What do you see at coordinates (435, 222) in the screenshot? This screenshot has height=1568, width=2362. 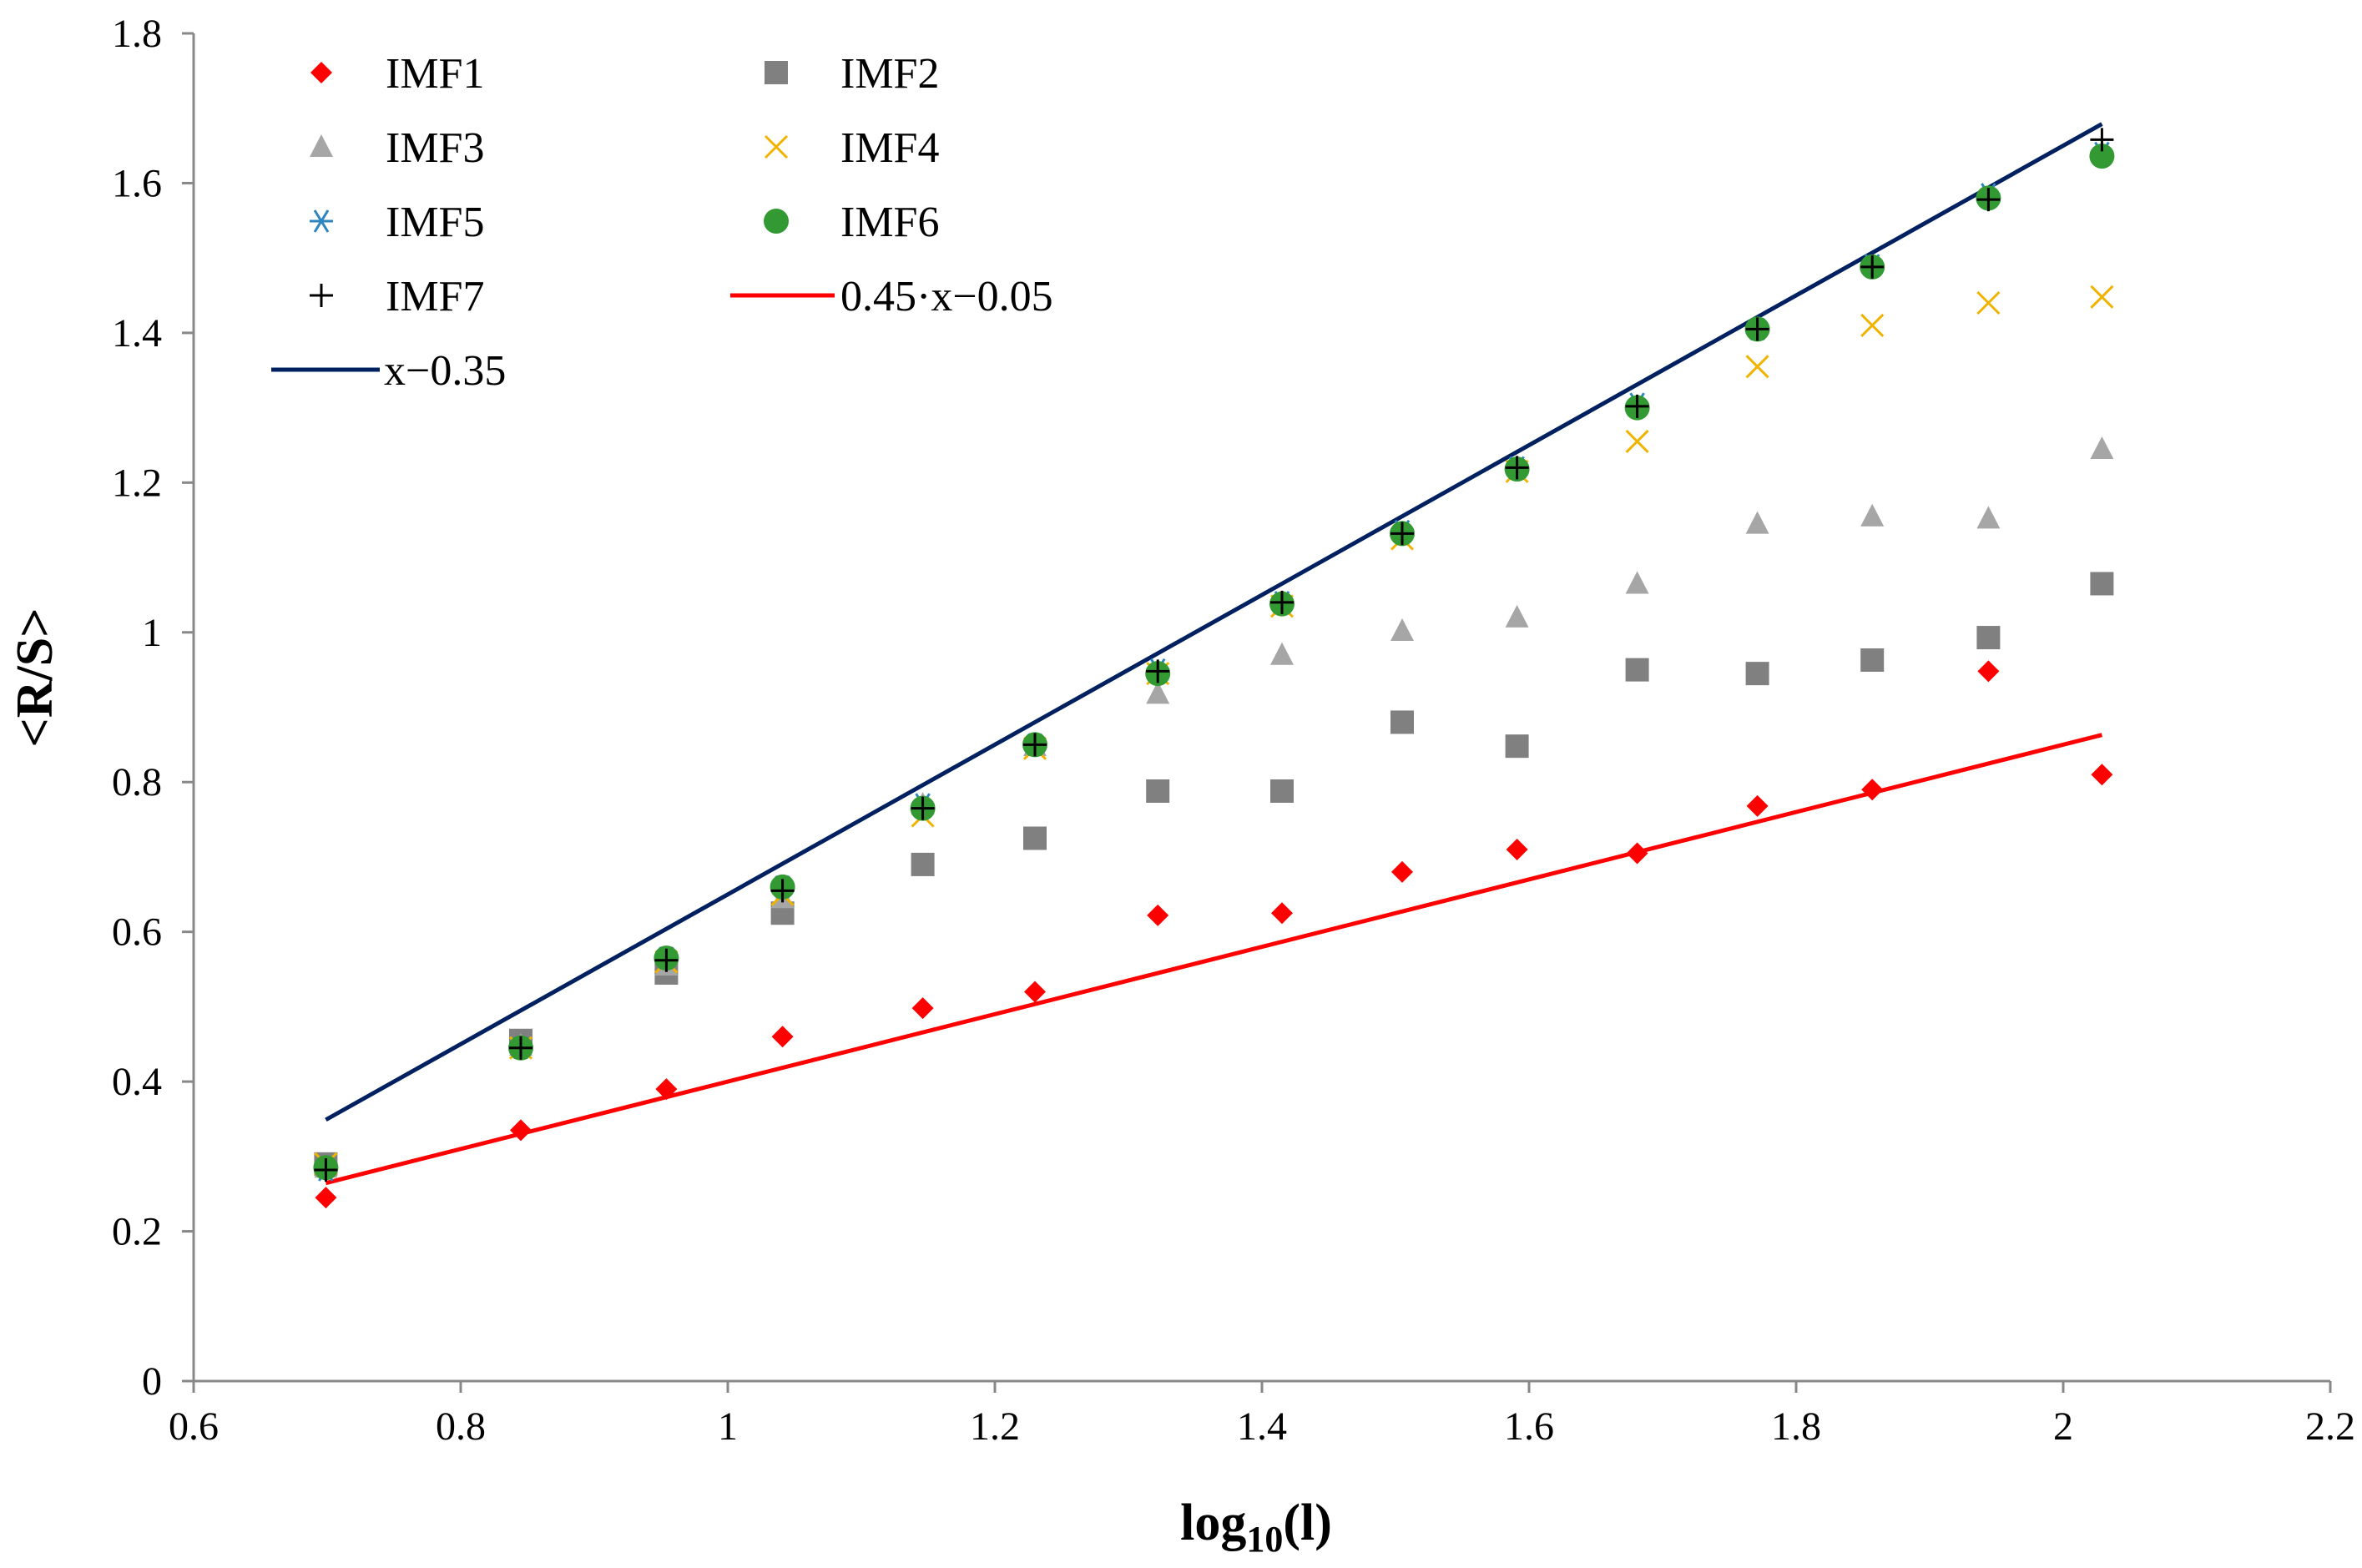 I see `legend-label-imf5: IMF5` at bounding box center [435, 222].